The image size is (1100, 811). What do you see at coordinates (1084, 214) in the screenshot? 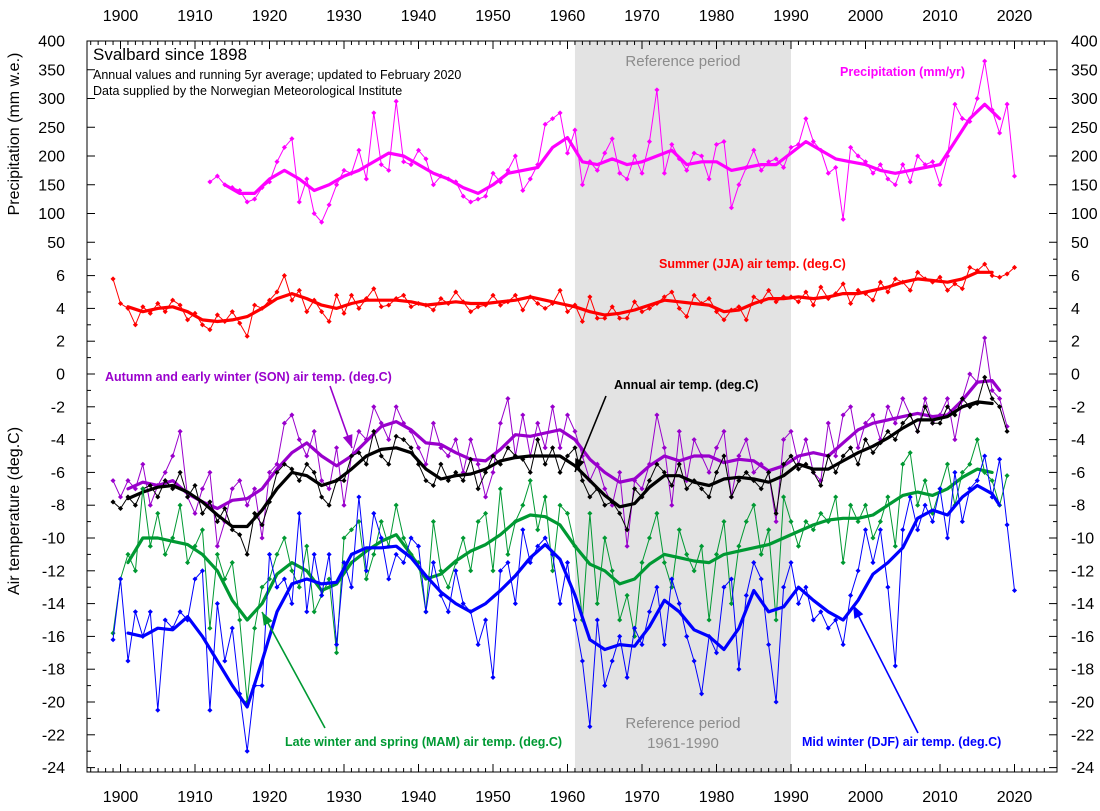
I see `precip-tick-label-right: 100` at bounding box center [1084, 214].